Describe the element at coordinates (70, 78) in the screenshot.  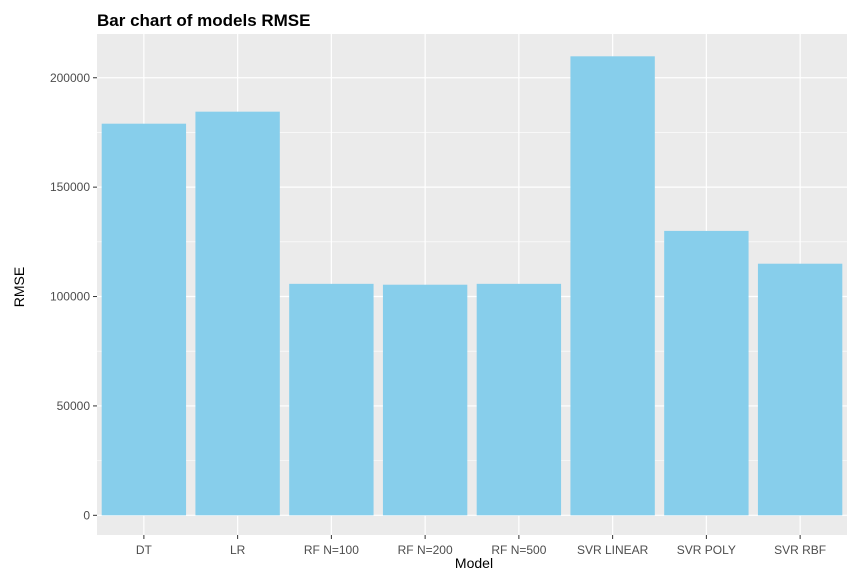
I see `y-tick-label: 200000` at that location.